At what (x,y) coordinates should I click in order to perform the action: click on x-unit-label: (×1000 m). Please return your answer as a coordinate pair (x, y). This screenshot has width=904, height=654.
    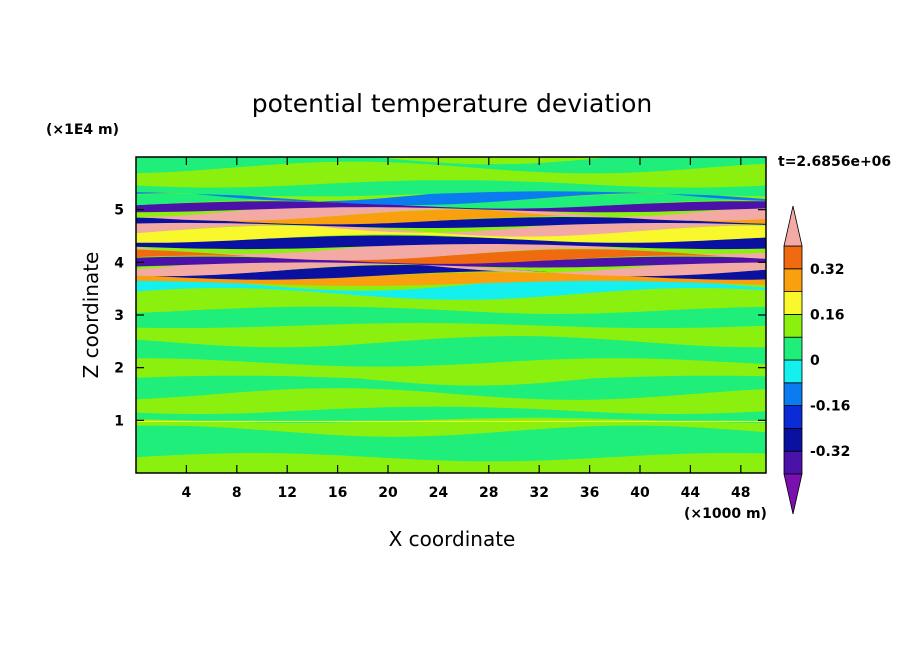
    Looking at the image, I should click on (725, 514).